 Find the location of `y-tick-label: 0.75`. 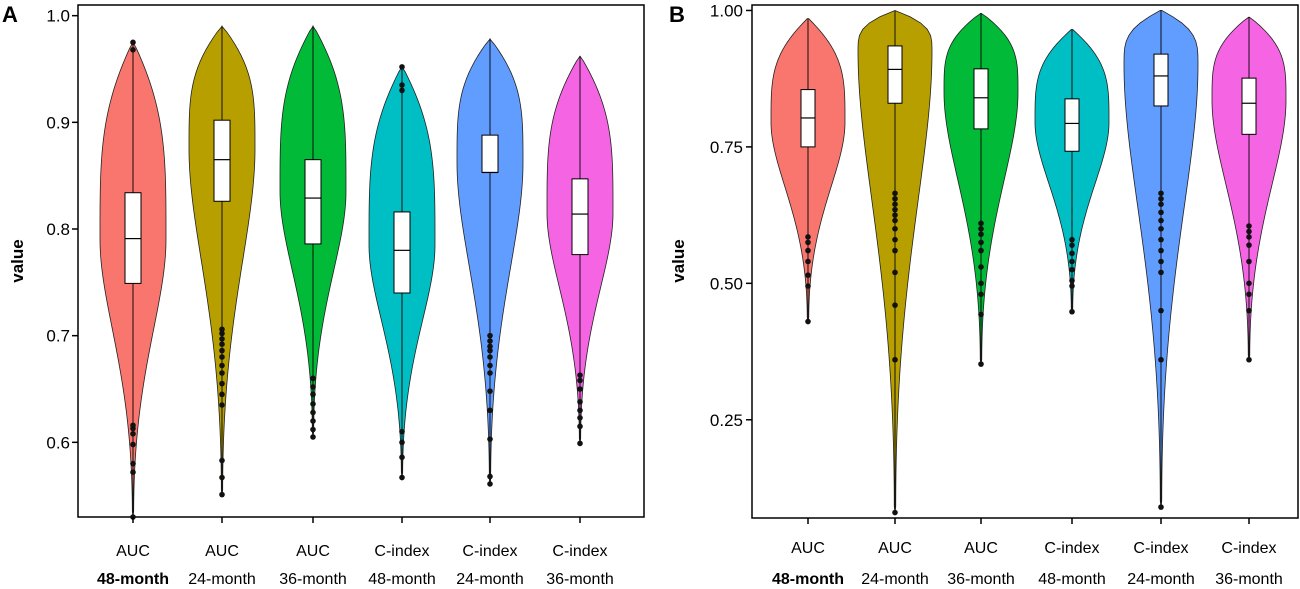

y-tick-label: 0.75 is located at coordinates (726, 147).